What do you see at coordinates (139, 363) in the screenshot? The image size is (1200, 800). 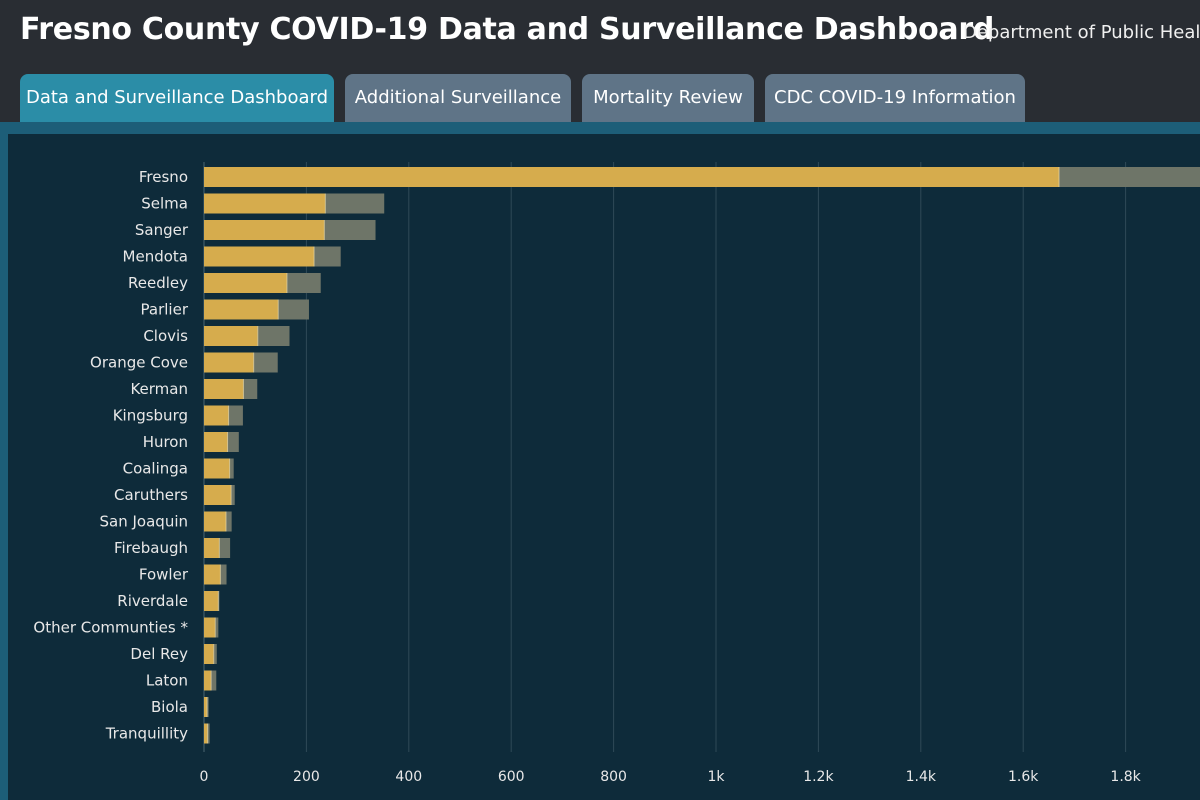 I see `category-label: Orange Cove` at bounding box center [139, 363].